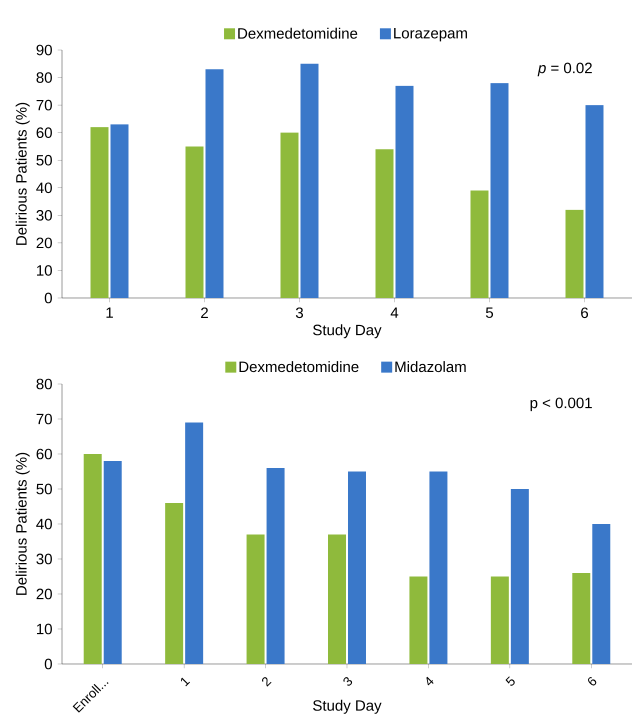 The height and width of the screenshot is (728, 644). Describe the element at coordinates (565, 69) in the screenshot. I see `annotation: p = 0.02` at that location.